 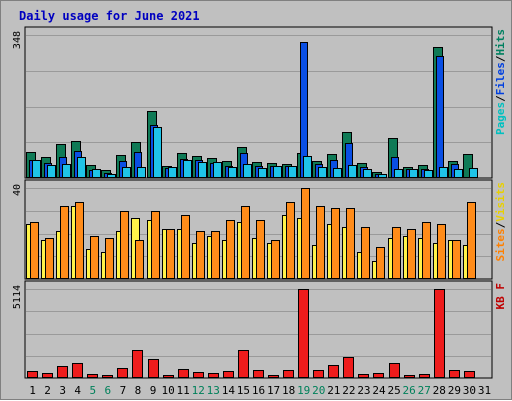 I want to click on day-label-9: 9, so click(x=153, y=390).